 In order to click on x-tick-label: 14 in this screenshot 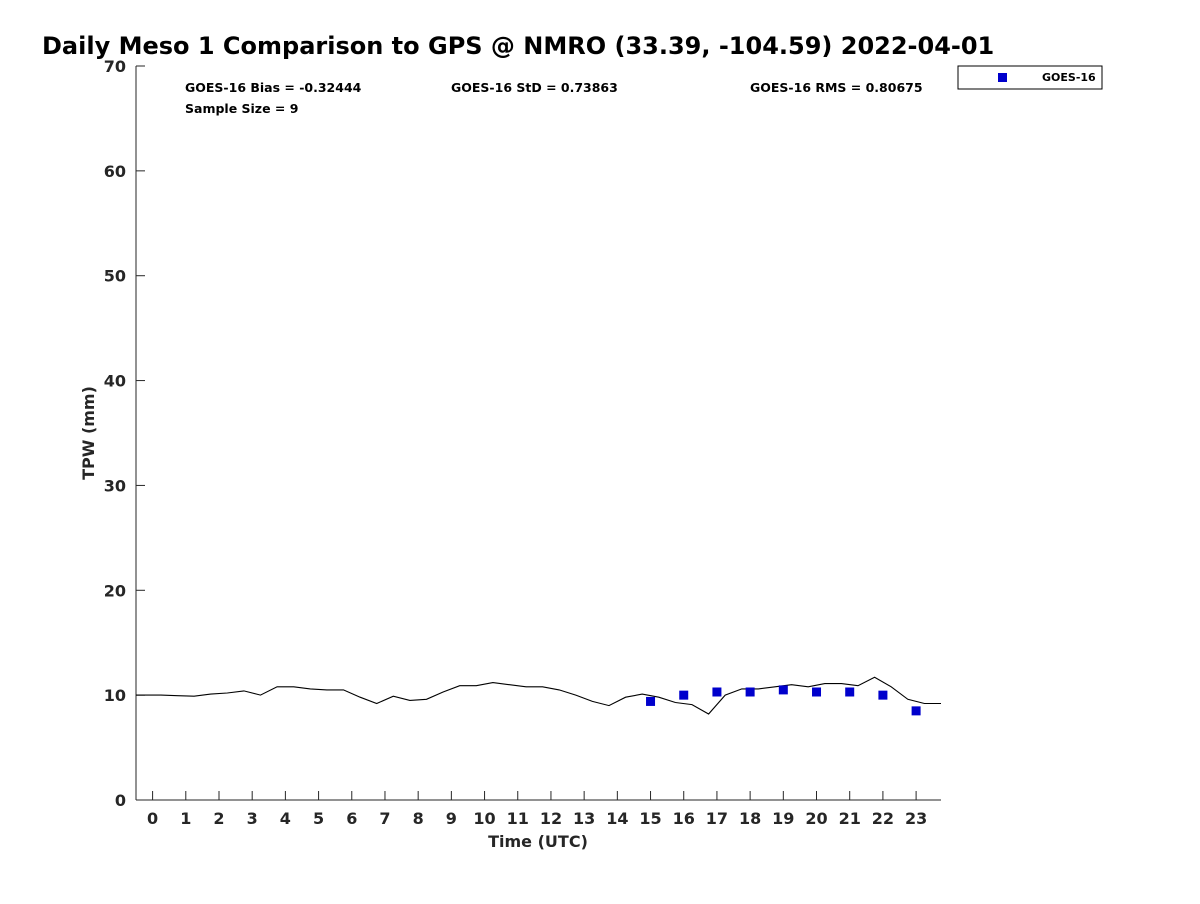, I will do `click(617, 818)`.